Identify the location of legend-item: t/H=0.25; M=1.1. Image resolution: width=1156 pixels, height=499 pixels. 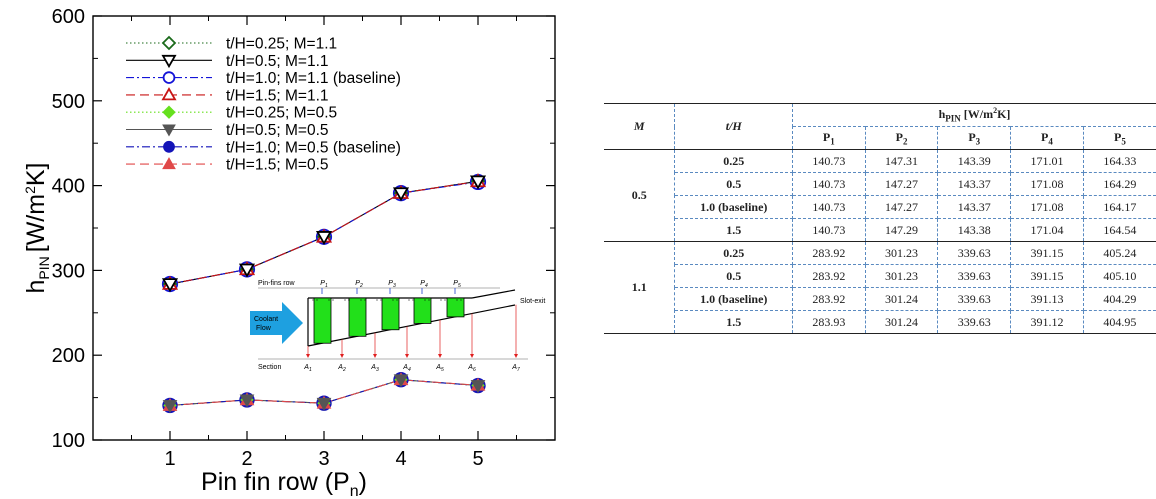
(231, 44).